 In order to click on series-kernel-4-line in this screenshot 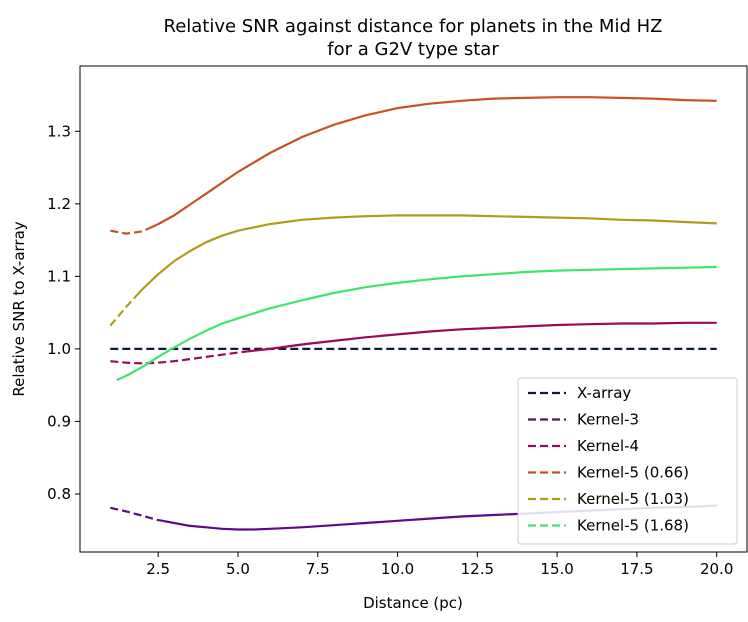, I will do `click(482, 337)`.